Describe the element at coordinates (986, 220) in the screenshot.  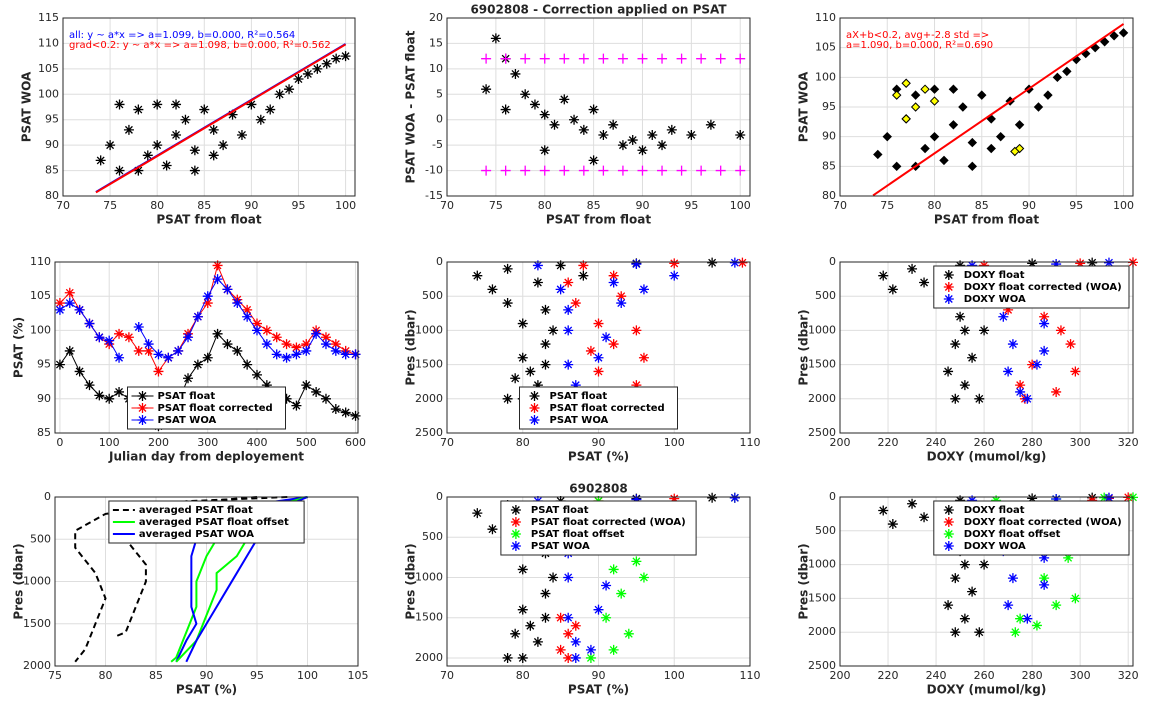
I see `x-axis-label: PSAT from float` at that location.